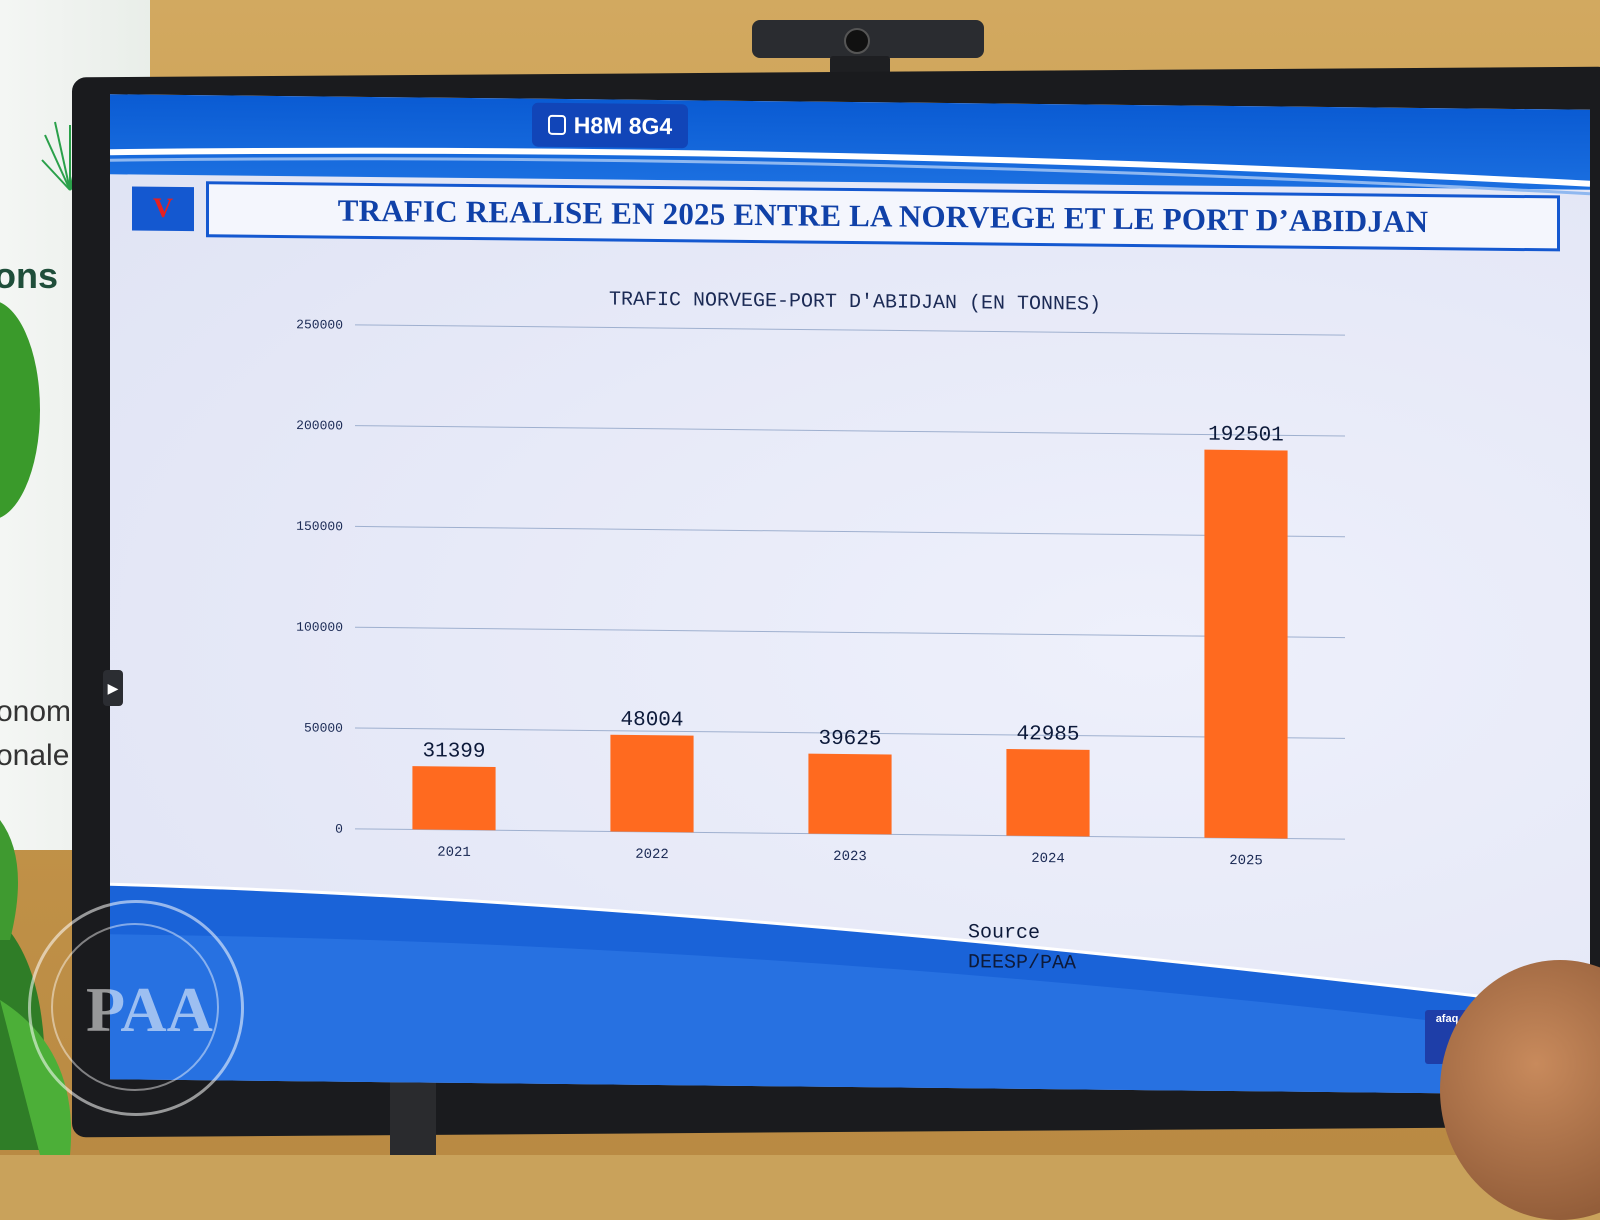  I want to click on chart-x-axis: 2021 2022 2023 2024 2025, so click(850, 857).